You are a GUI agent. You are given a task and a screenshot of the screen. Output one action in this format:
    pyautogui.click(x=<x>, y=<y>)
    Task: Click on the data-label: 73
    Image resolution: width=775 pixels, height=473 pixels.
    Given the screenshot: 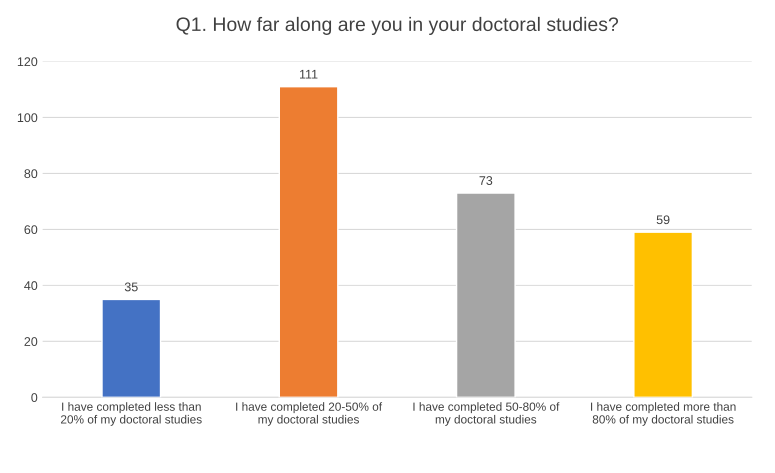 What is the action you would take?
    pyautogui.click(x=486, y=180)
    